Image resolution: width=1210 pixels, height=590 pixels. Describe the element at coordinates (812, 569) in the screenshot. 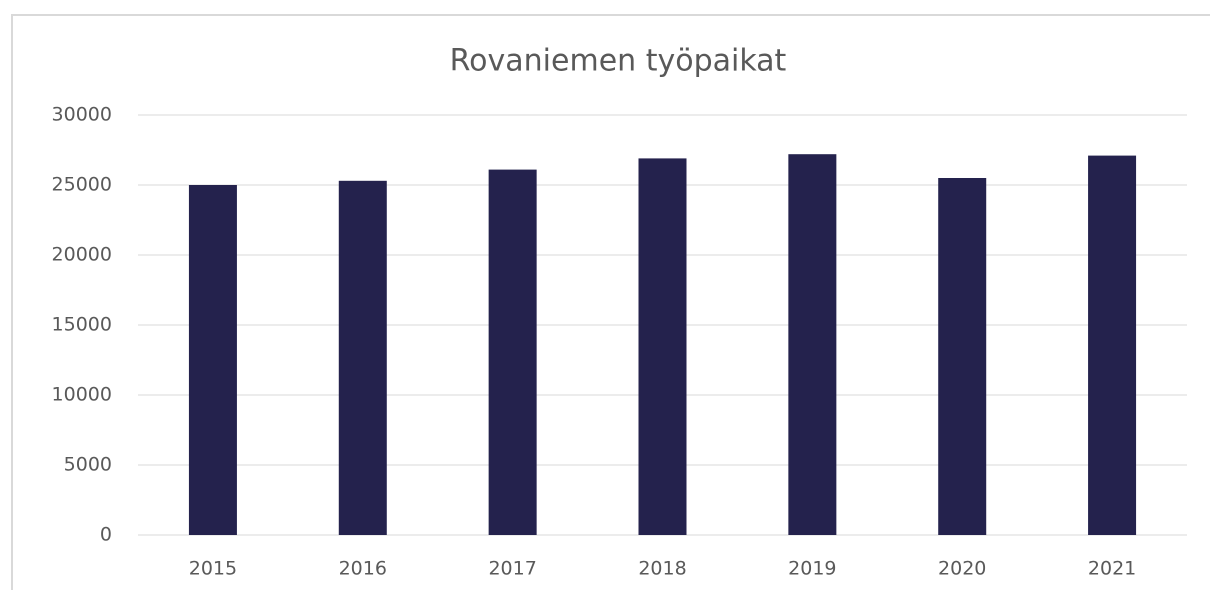

I see `x-tick-label: 2019` at that location.